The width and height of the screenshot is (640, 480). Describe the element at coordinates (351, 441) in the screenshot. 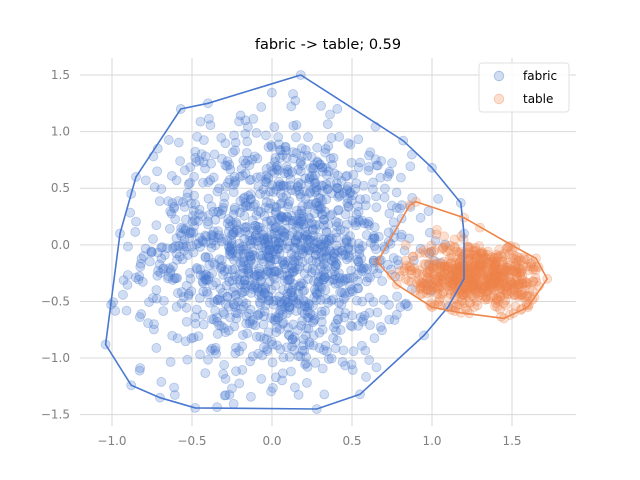

I see `x-tick-label: 0.5` at that location.